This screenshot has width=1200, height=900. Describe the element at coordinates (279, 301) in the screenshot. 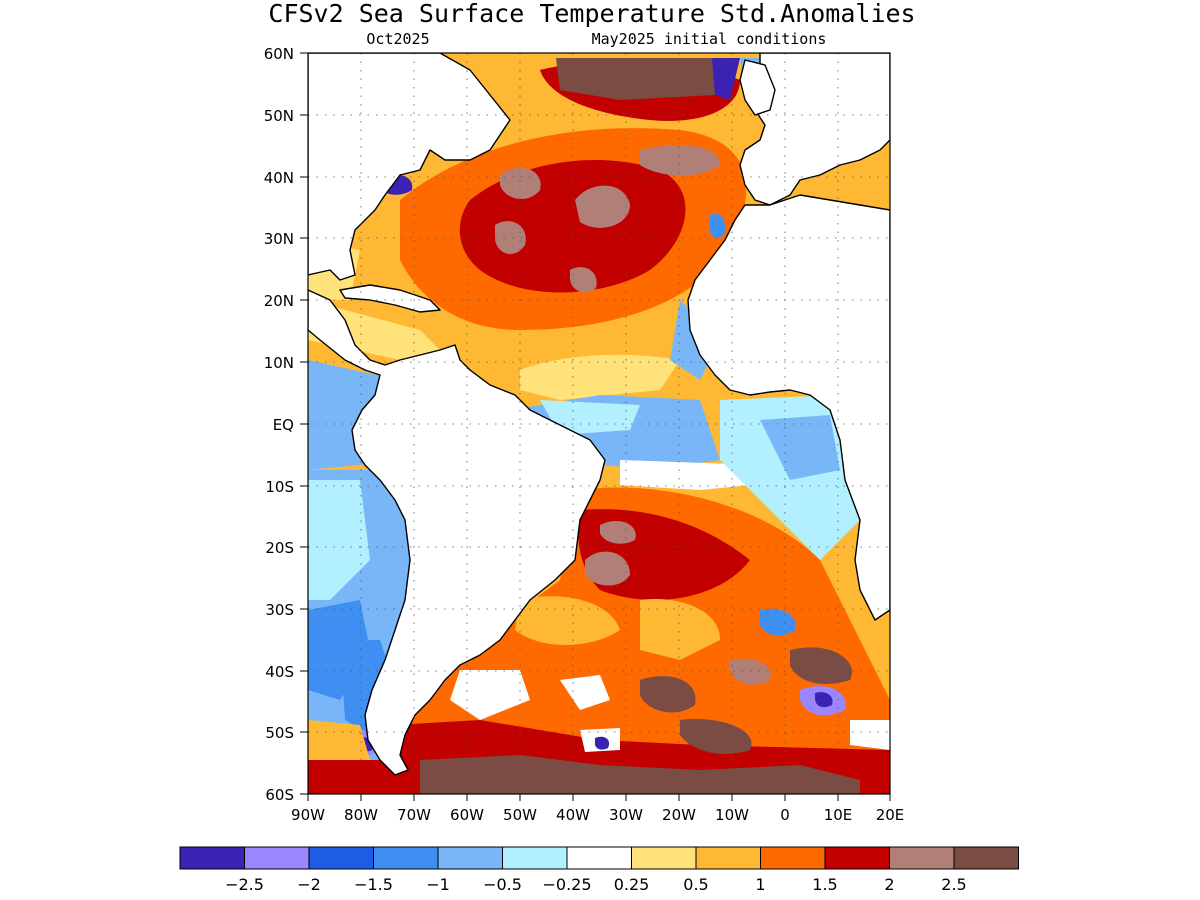

I see `lat-label: 20N` at that location.